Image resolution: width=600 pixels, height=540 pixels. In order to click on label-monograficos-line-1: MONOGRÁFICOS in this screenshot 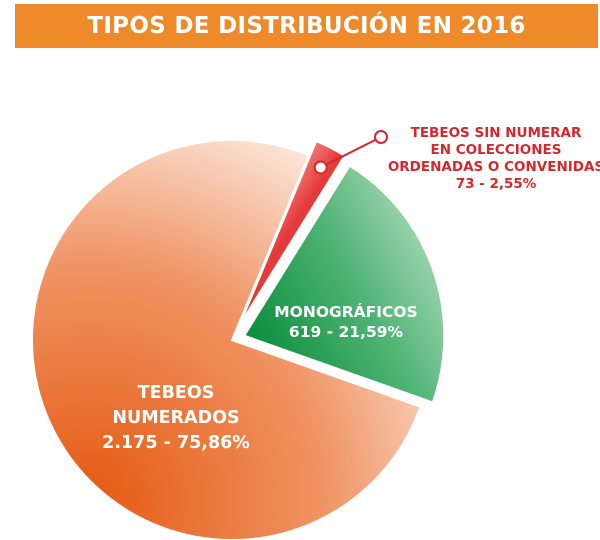, I will do `click(345, 311)`.